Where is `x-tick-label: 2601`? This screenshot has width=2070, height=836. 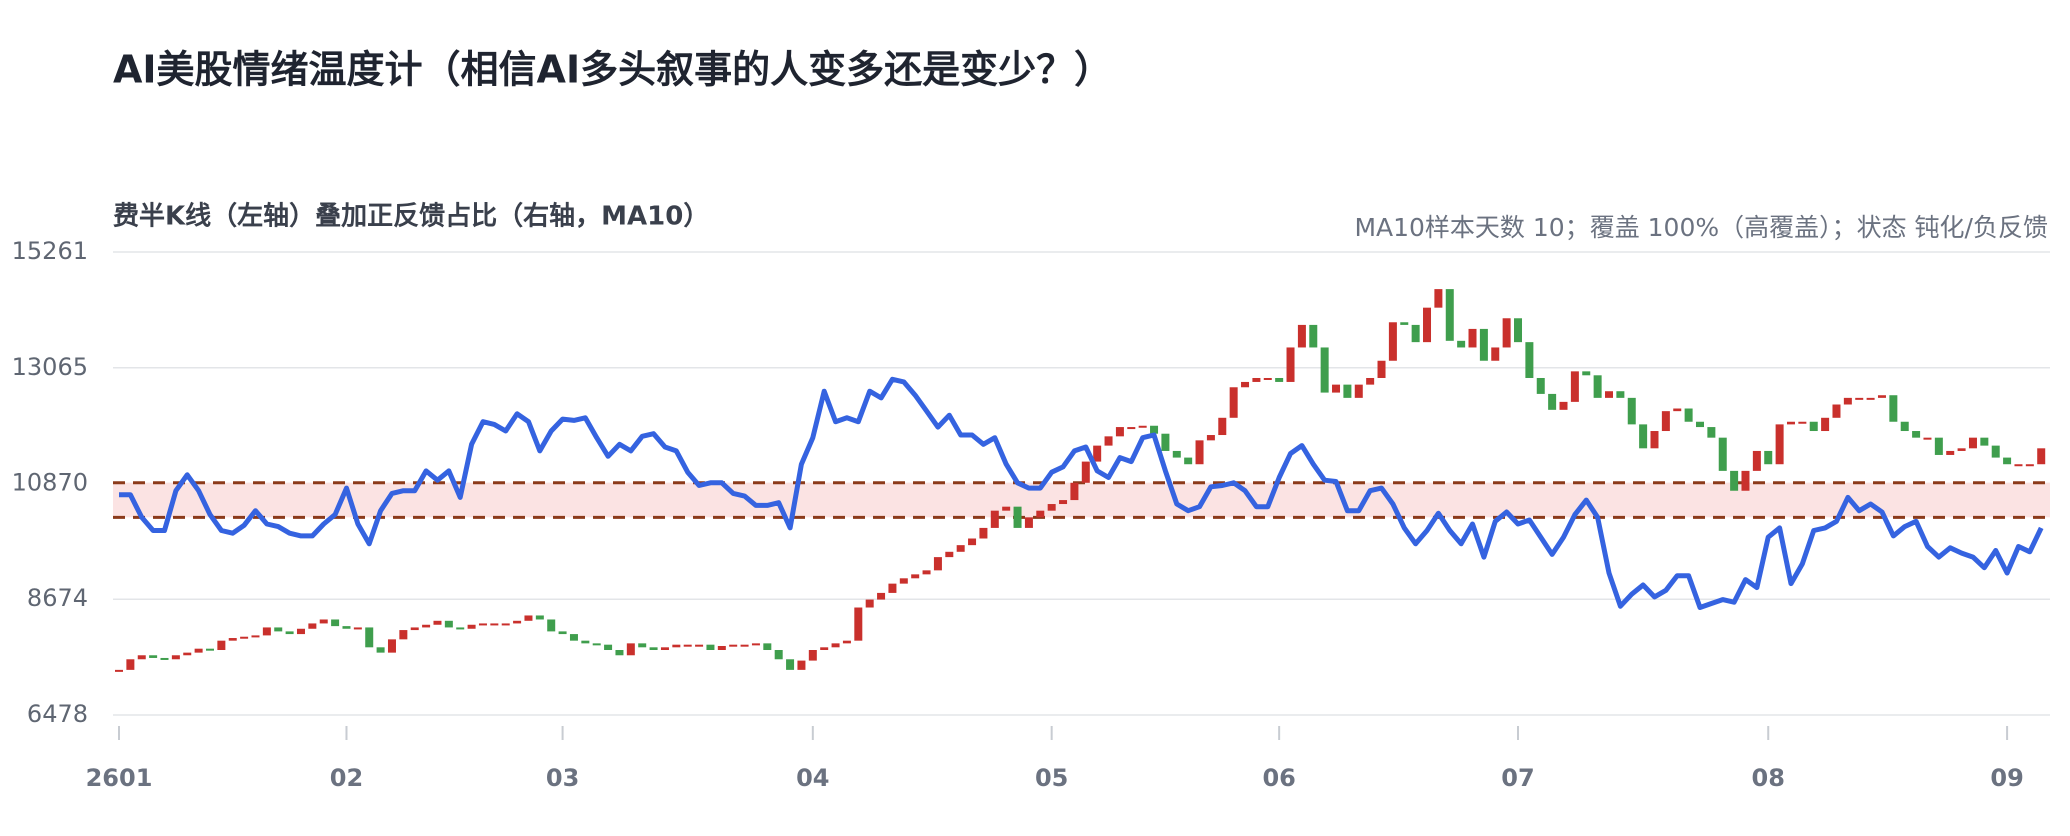 x-tick-label: 2601 is located at coordinates (119, 778).